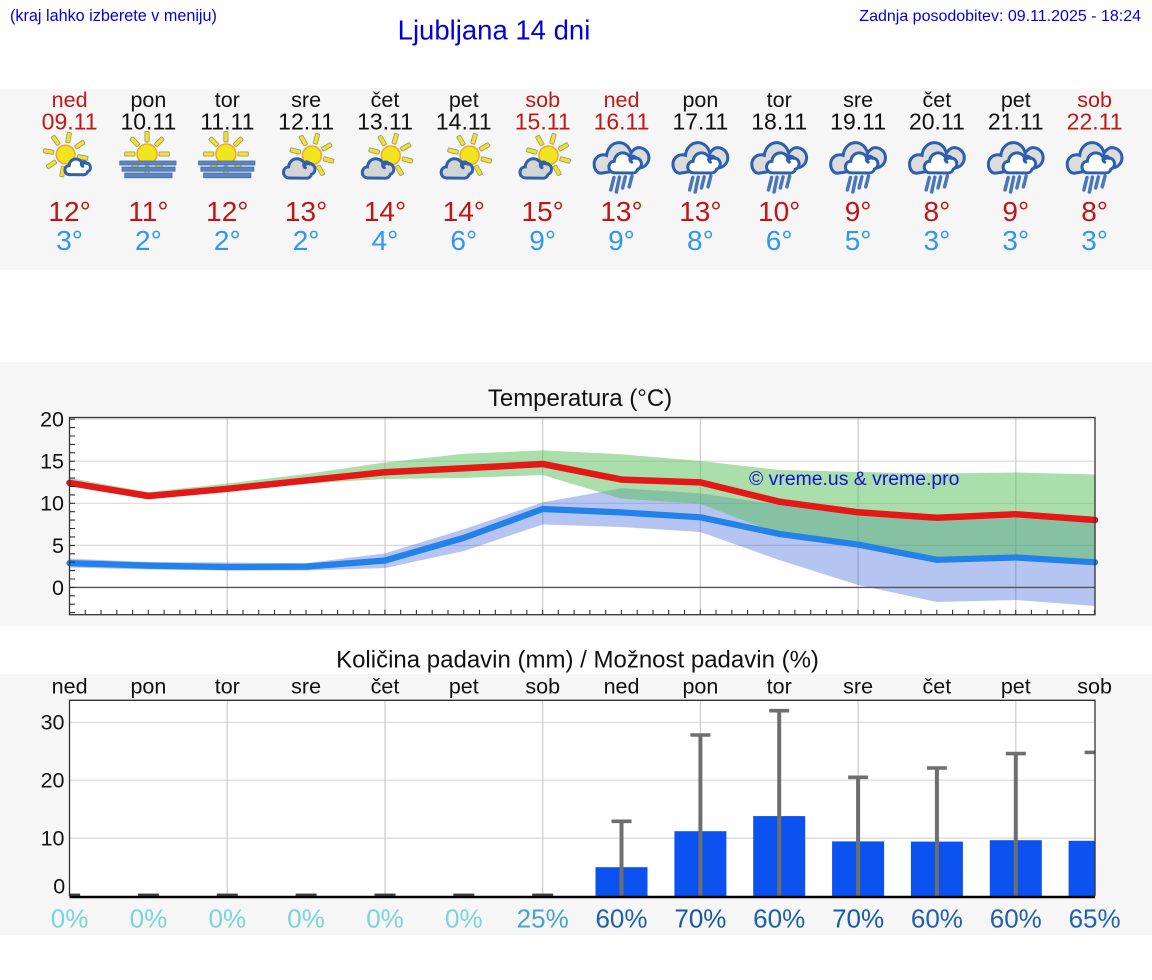 The height and width of the screenshot is (980, 1152). I want to click on svg-text: 18.11, so click(779, 122).